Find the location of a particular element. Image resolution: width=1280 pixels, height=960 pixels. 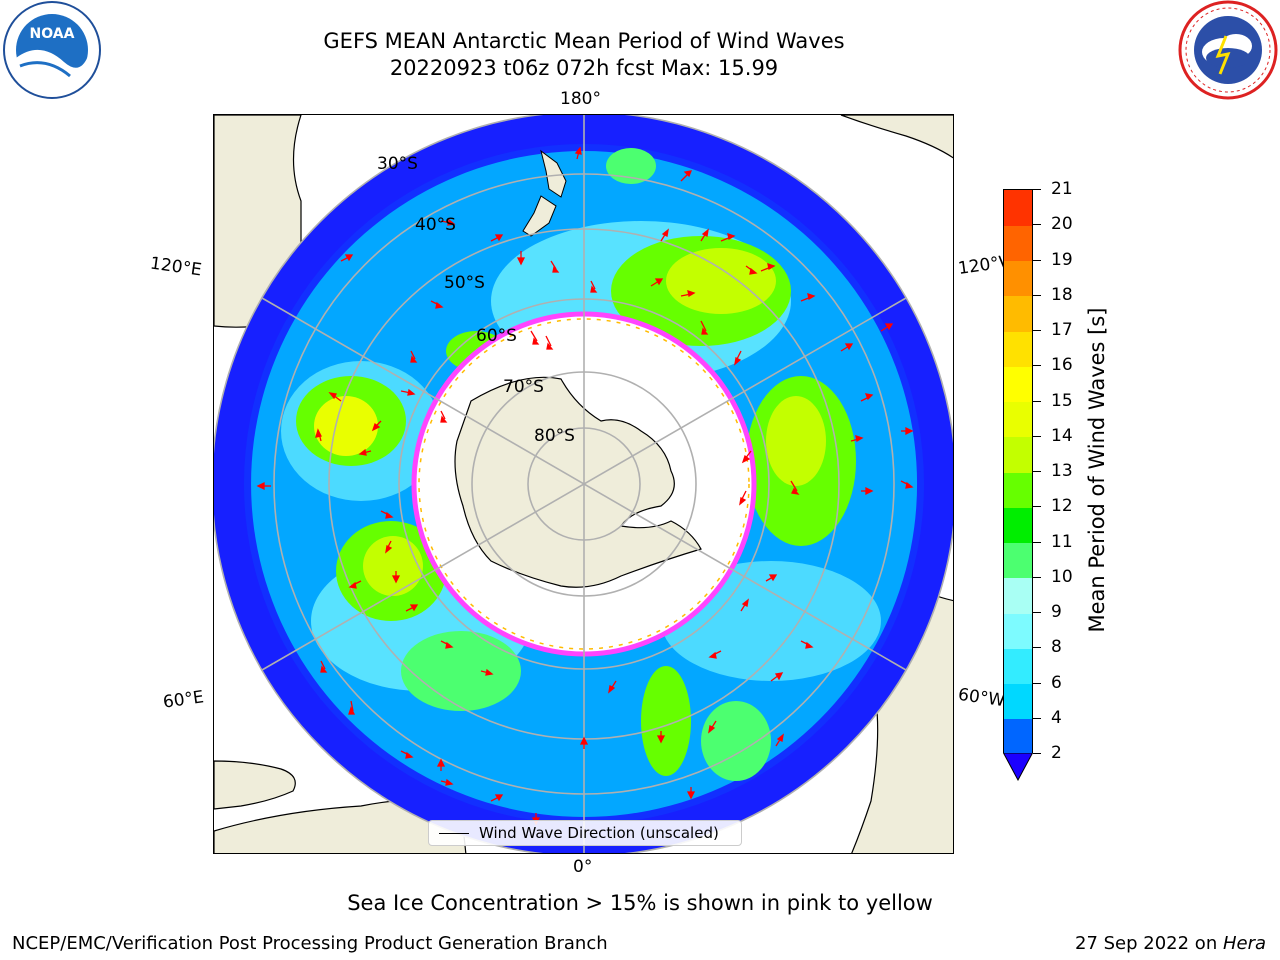

colorbar-tick-label: 19 is located at coordinates (1062, 259).